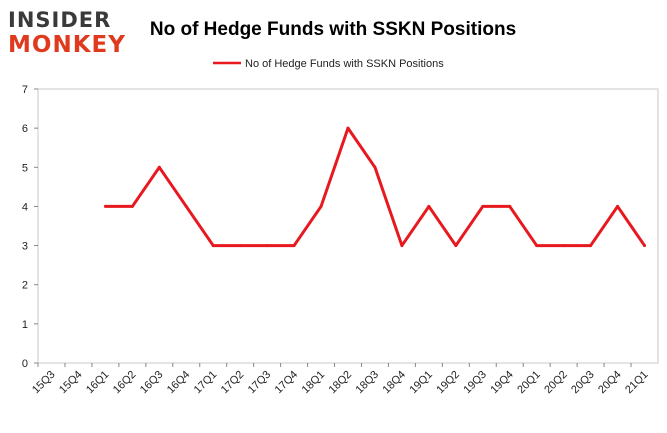 Image resolution: width=667 pixels, height=433 pixels. I want to click on x-tick-label: 15Q4, so click(71, 383).